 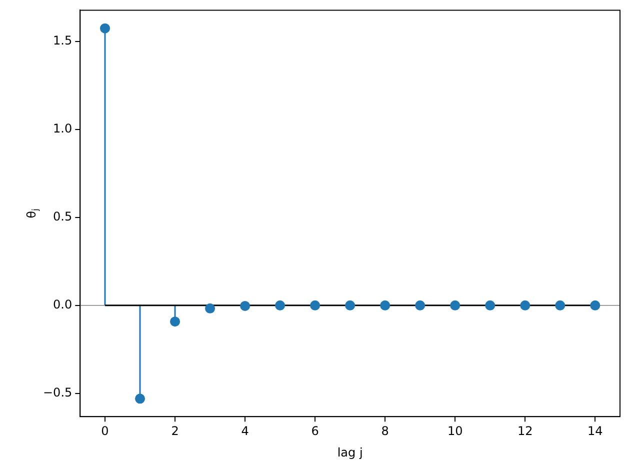 I want to click on x-tick-label: 6, so click(x=315, y=431).